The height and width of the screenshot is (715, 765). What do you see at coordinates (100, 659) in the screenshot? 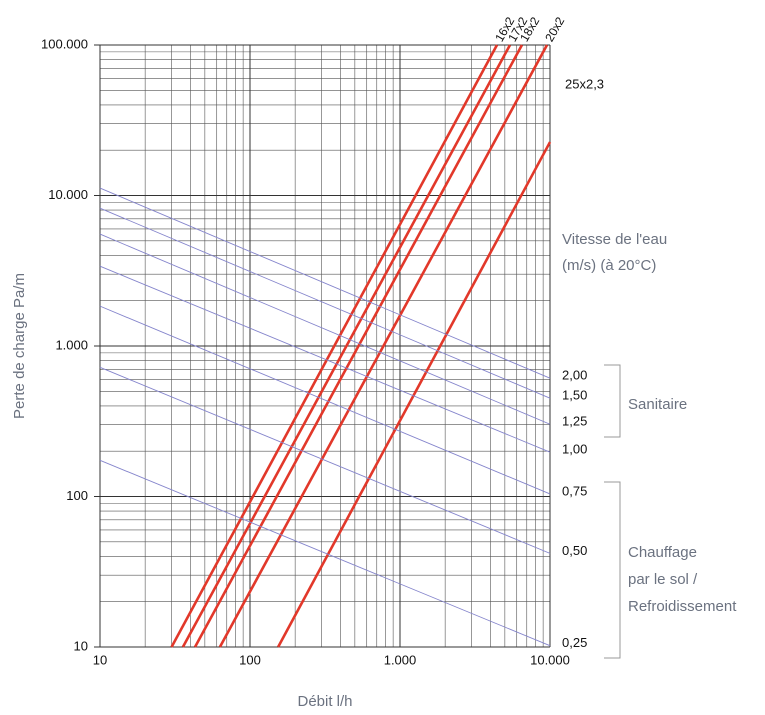
I see `x-tick-label: 10` at bounding box center [100, 659].